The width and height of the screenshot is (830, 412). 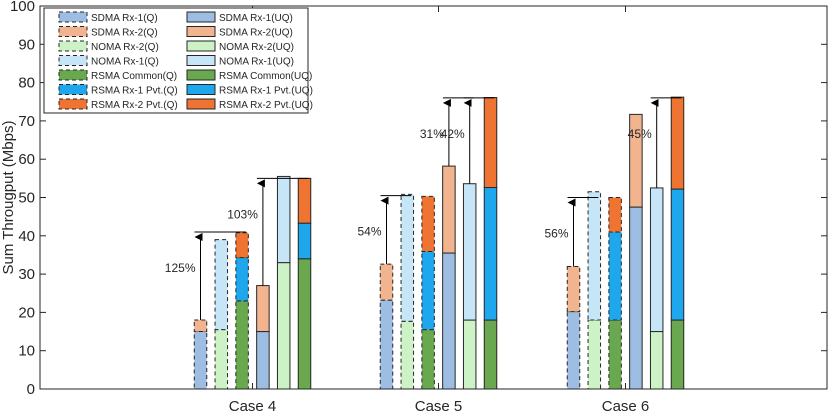 What do you see at coordinates (640, 134) in the screenshot?
I see `gain-percent-label: 45%` at bounding box center [640, 134].